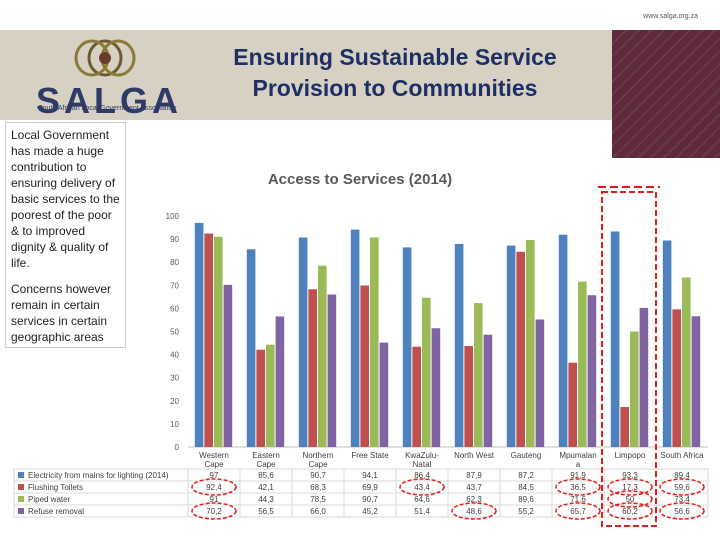 The height and width of the screenshot is (540, 720). What do you see at coordinates (214, 499) in the screenshot?
I see `data-label: 91` at bounding box center [214, 499].